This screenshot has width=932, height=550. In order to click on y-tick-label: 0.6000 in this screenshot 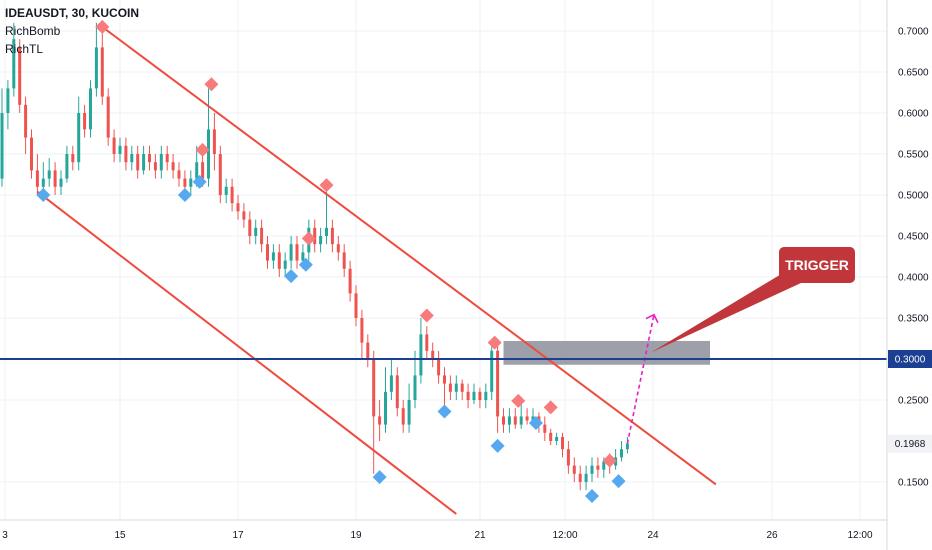, I will do `click(913, 114)`.